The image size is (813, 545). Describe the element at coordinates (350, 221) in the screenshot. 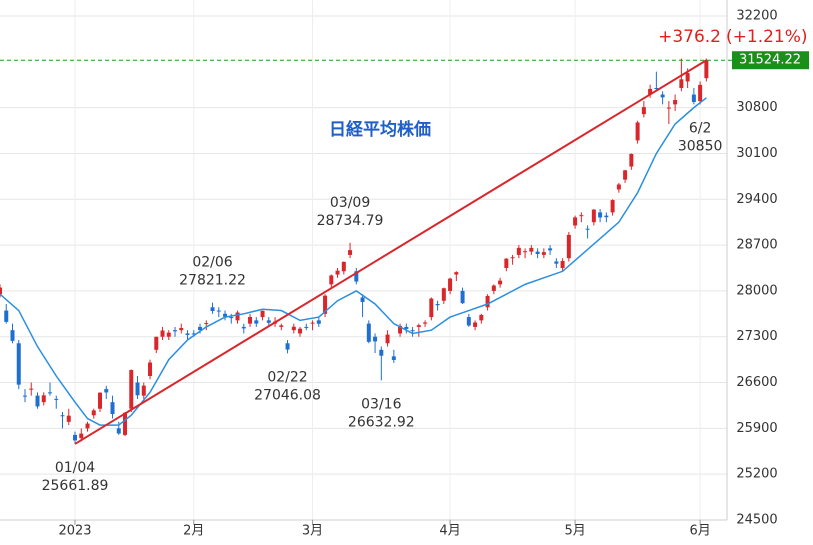

I see `annotation-value: 28734.79` at that location.